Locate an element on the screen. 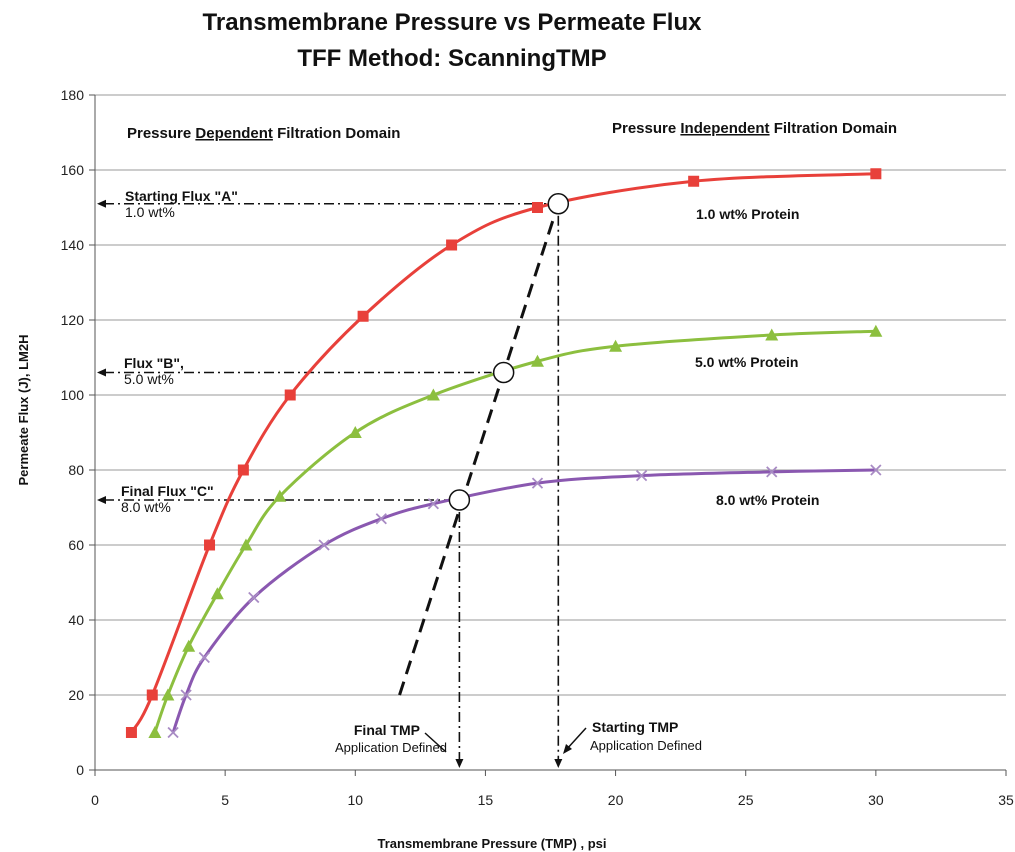  domain-label-dependent: Pressure Dependent Filtration Domain is located at coordinates (263, 133).